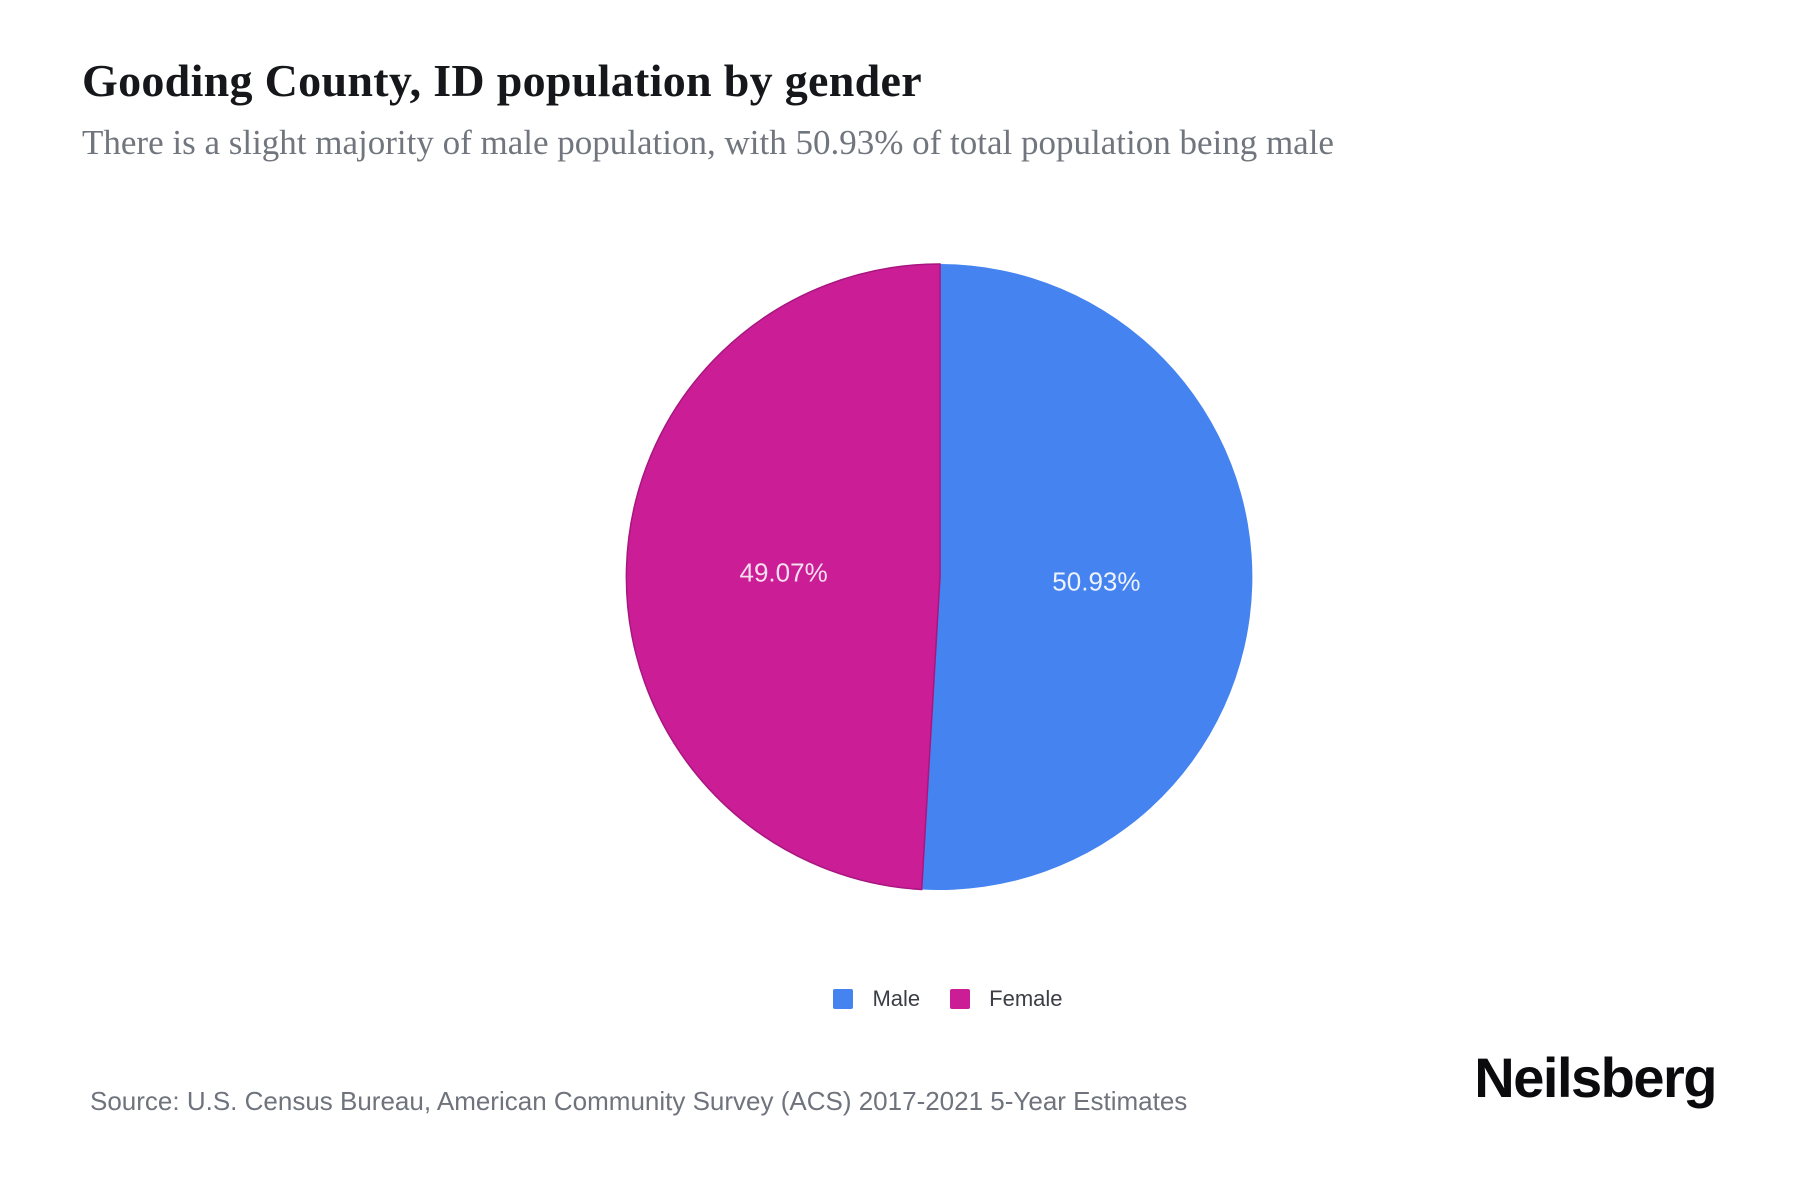 Image resolution: width=1800 pixels, height=1200 pixels. I want to click on legend-swatch-male-icon, so click(843, 999).